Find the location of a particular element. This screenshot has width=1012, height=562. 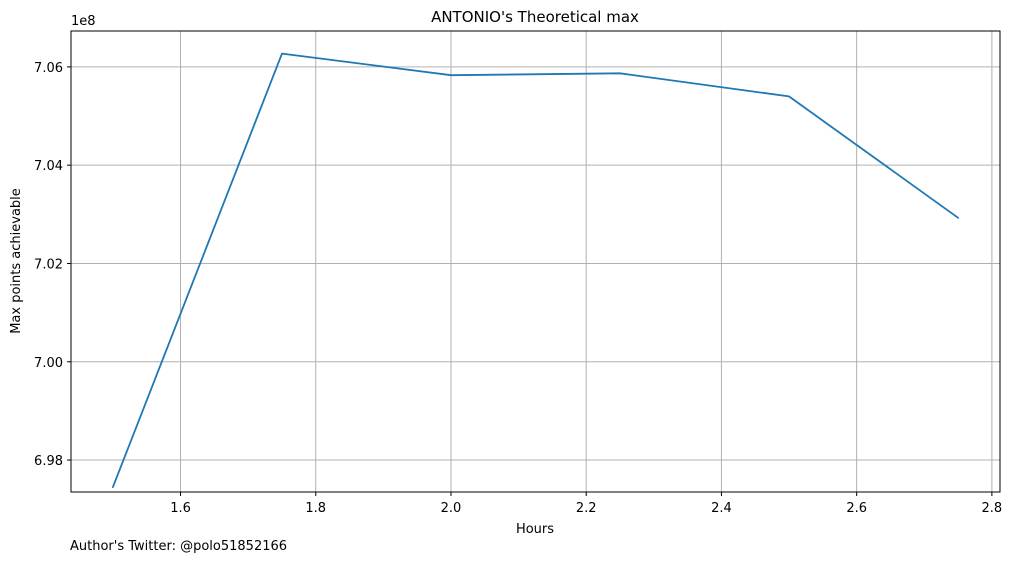

x-tick-label: 2.6 is located at coordinates (856, 508).